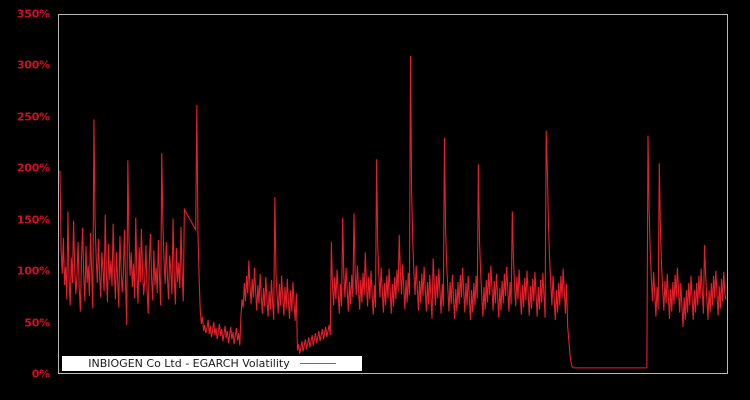 The image size is (750, 400). What do you see at coordinates (29, 200) in the screenshot?
I see `y-axis: 0% 50% 100% 150% 200% 250% 300% 350%` at bounding box center [29, 200].